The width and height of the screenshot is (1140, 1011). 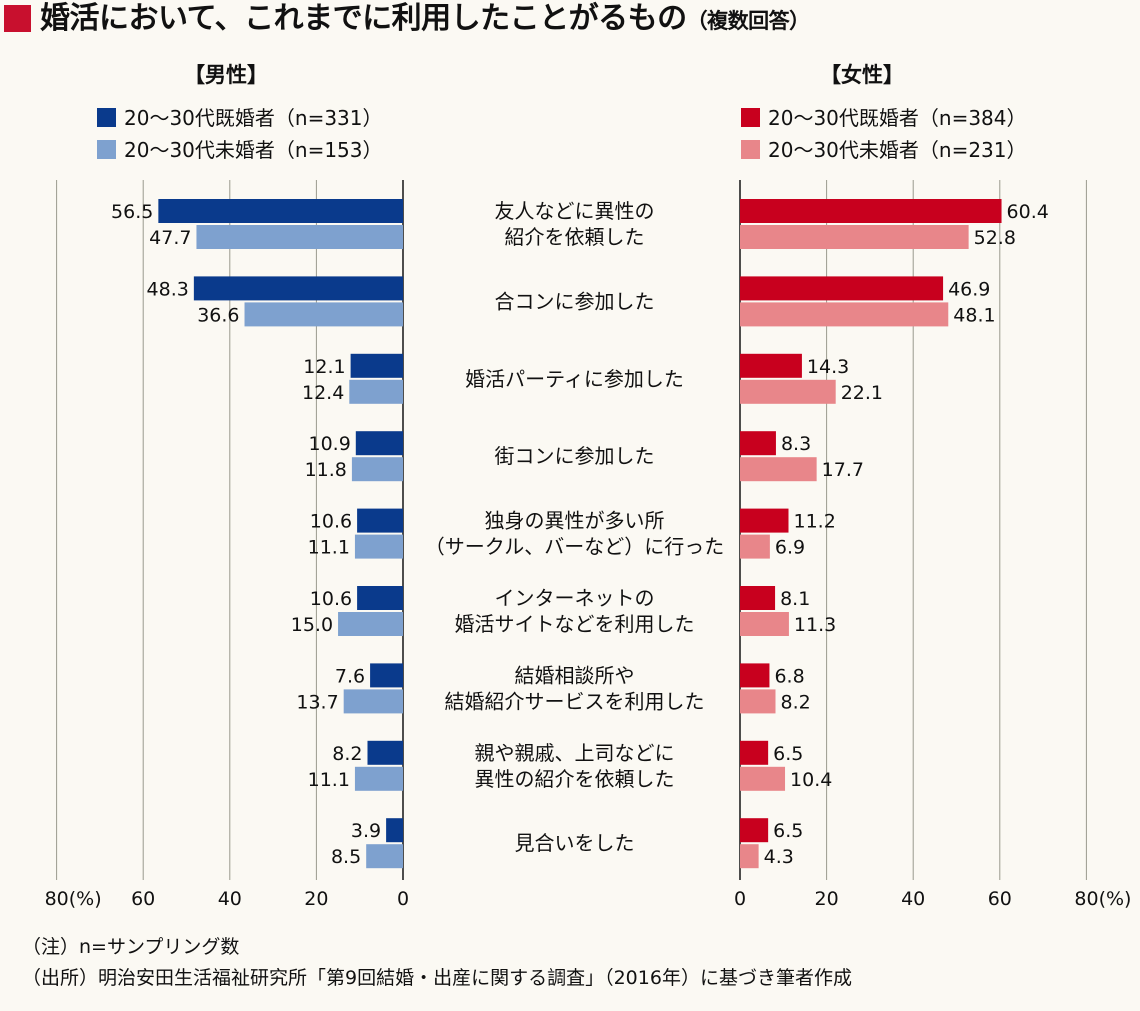 I want to click on left-tick-label-20: 20, so click(x=316, y=899).